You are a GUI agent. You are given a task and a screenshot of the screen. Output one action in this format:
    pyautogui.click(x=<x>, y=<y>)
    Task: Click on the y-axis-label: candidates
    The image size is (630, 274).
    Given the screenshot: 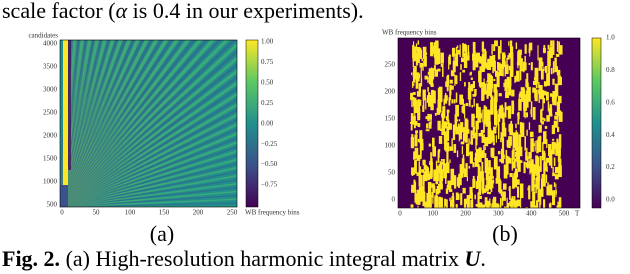 What is the action you would take?
    pyautogui.click(x=43, y=36)
    